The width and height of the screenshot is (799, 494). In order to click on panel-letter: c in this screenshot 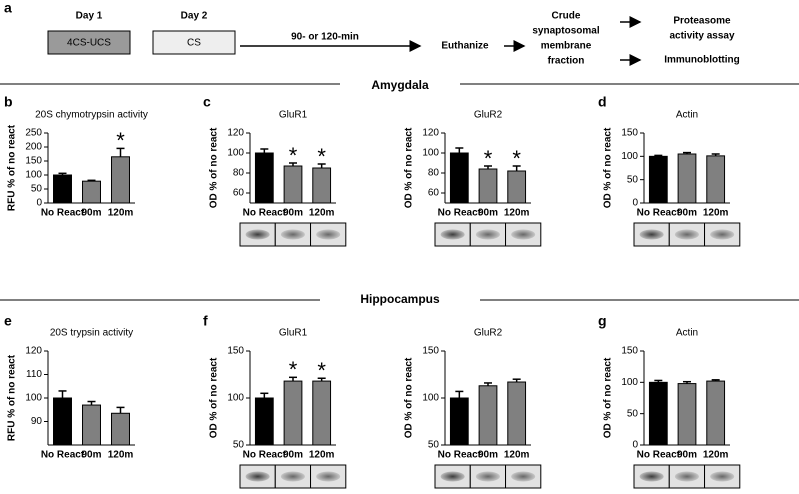, I will do `click(207, 102)`.